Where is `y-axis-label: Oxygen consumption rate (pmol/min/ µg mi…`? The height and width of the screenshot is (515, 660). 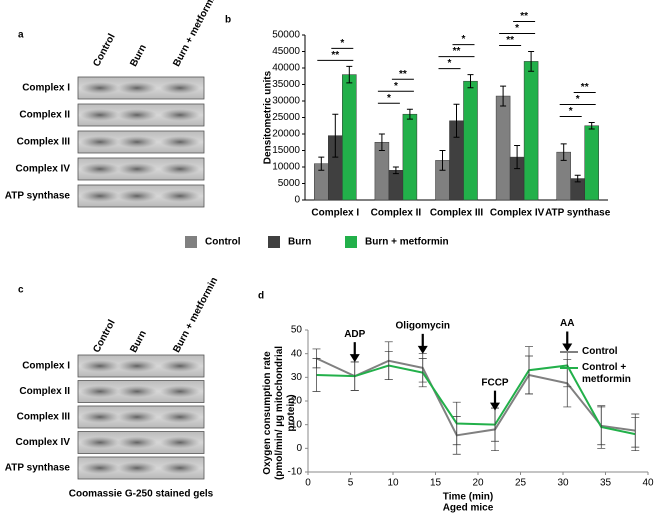
y-axis-label: Oxygen consumption rate (pmol/min/ µg mi… is located at coordinates (279, 413).